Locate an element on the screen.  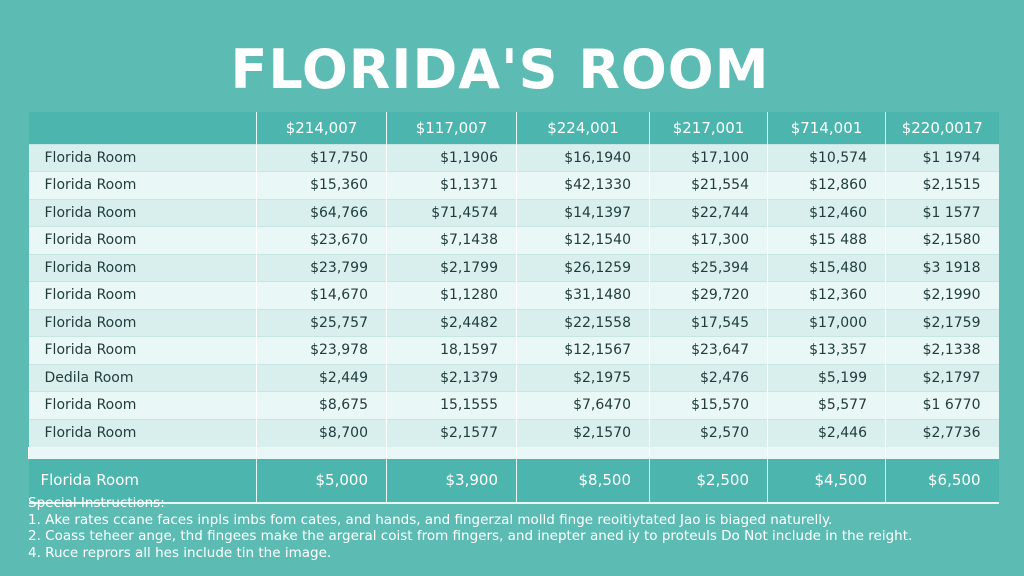
table-cell: $17,750 is located at coordinates (321, 157).